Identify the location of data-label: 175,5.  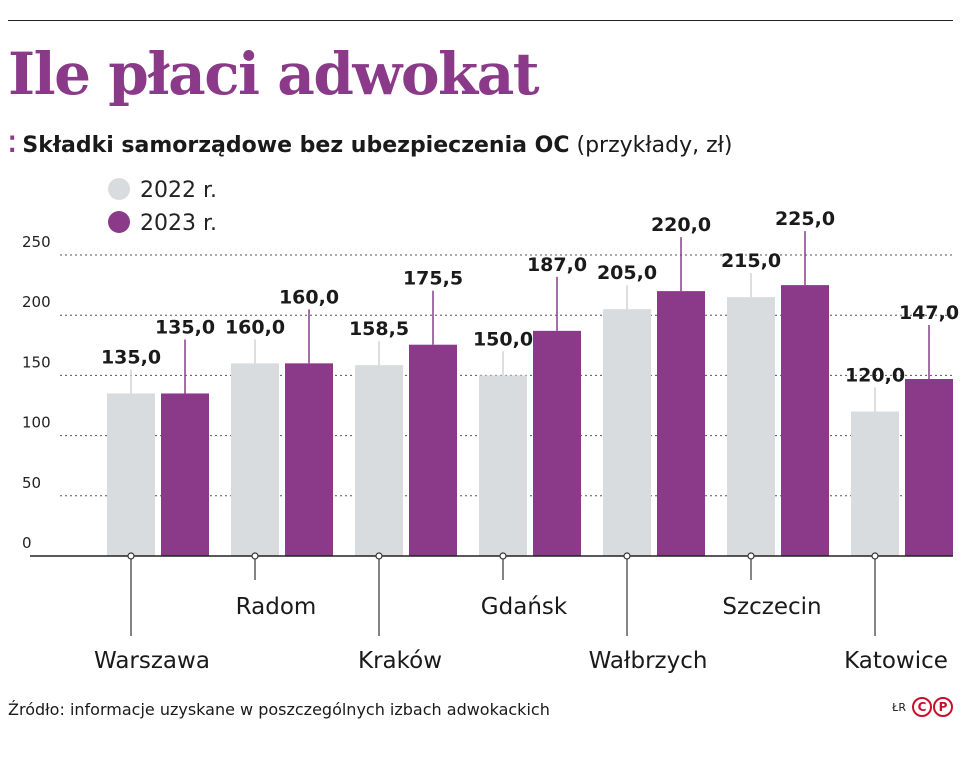
(433, 279).